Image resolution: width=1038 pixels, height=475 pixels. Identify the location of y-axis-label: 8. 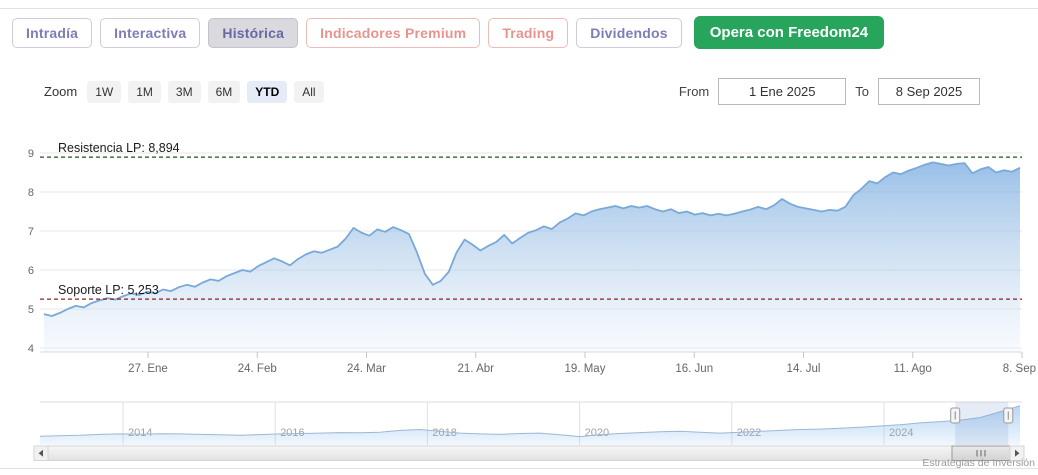
(31, 193).